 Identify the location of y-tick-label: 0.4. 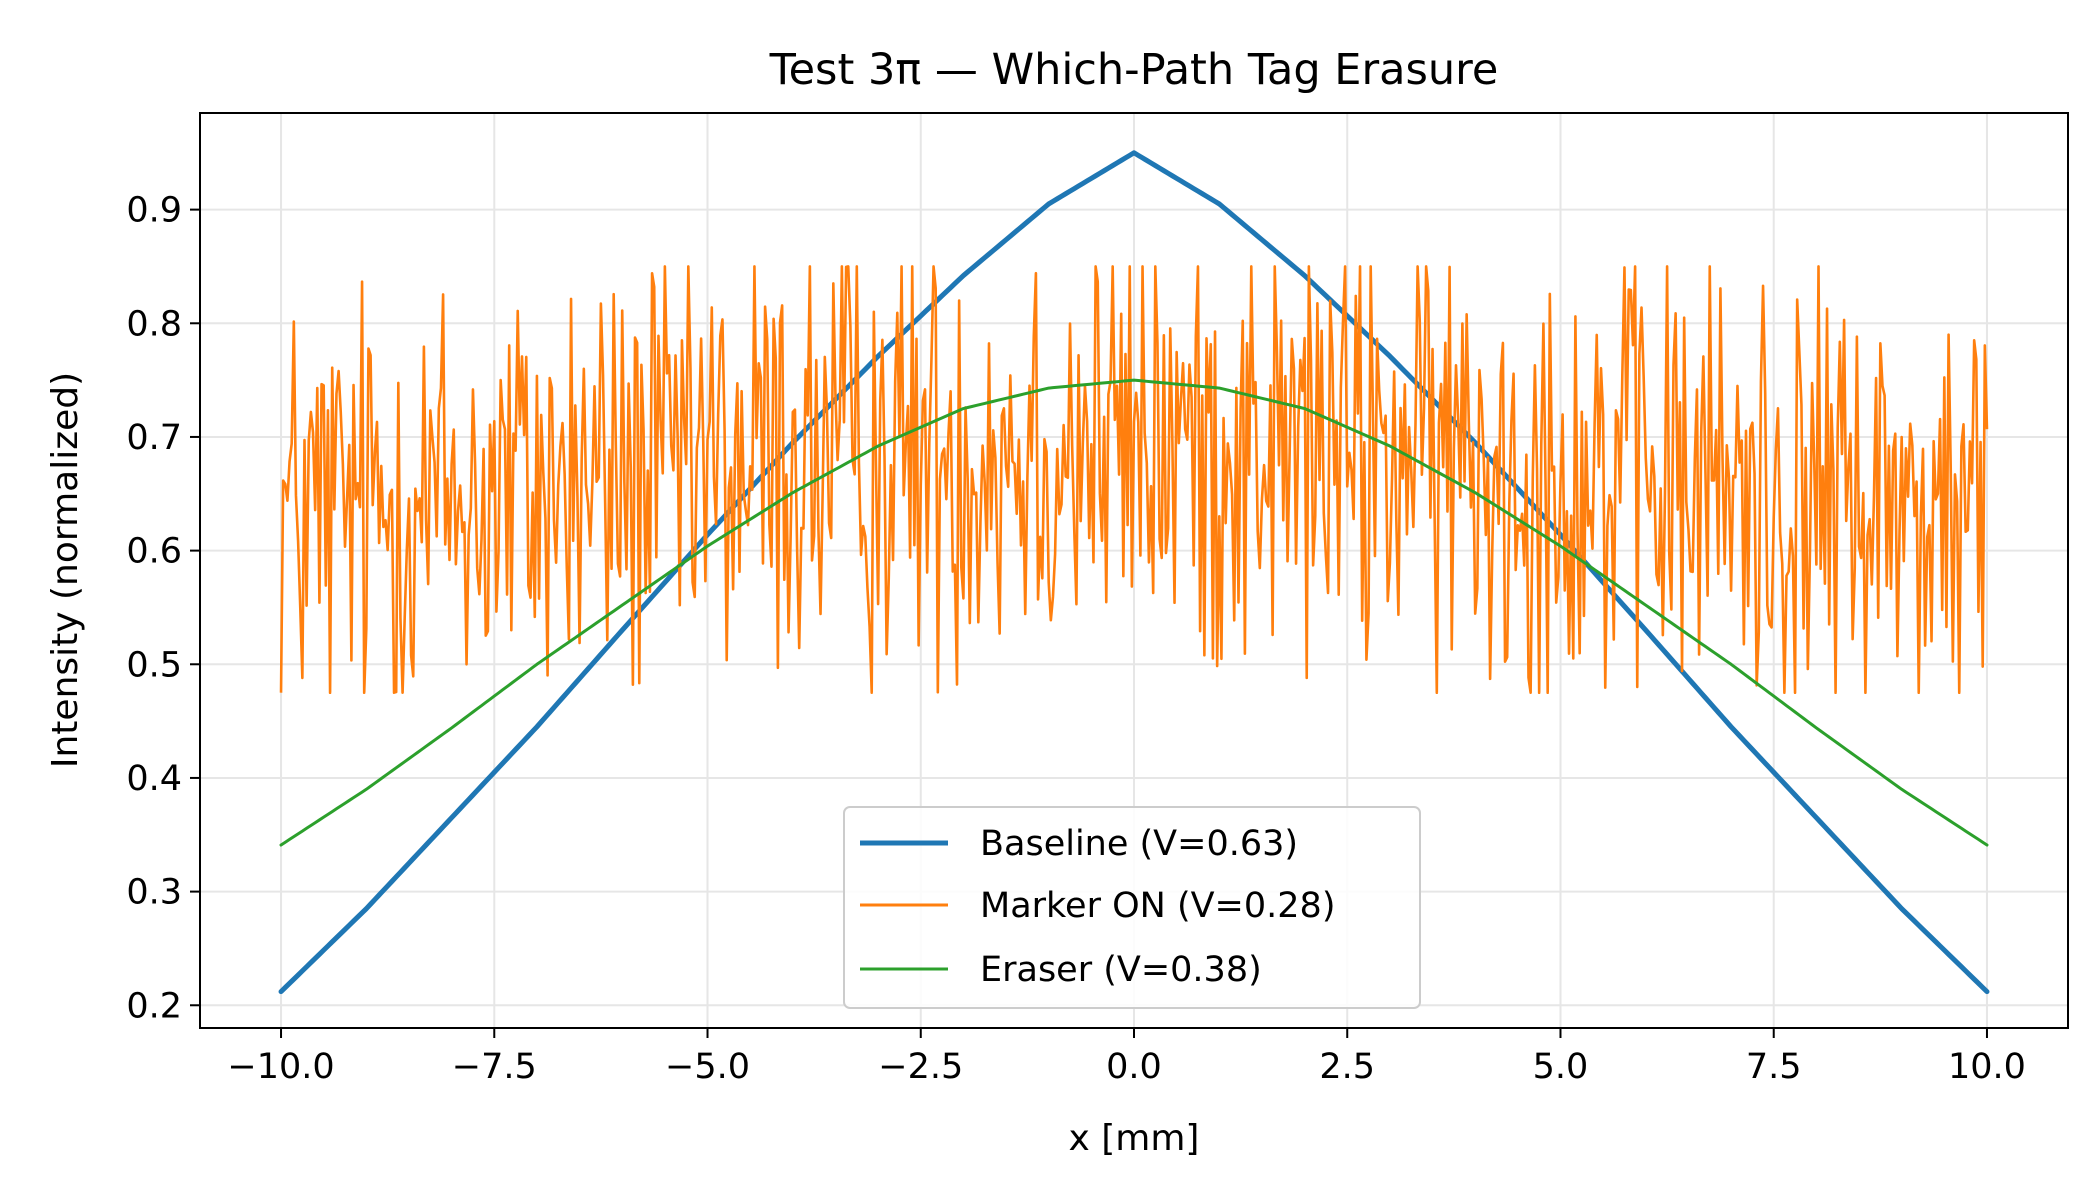
(154, 779).